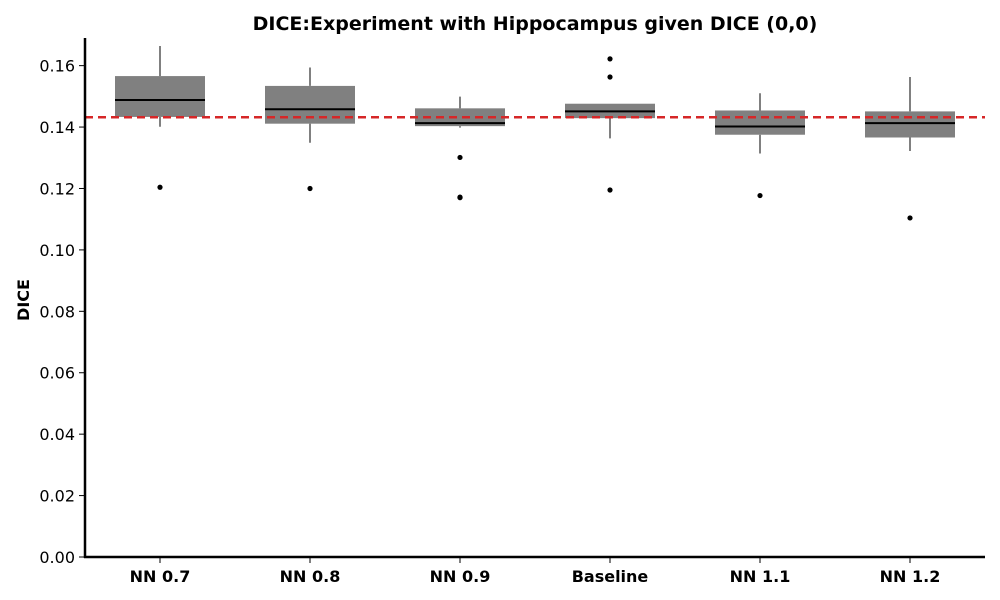 Image resolution: width=1000 pixels, height=600 pixels. Describe the element at coordinates (160, 576) in the screenshot. I see `x-tick-label: NN 0.7` at that location.